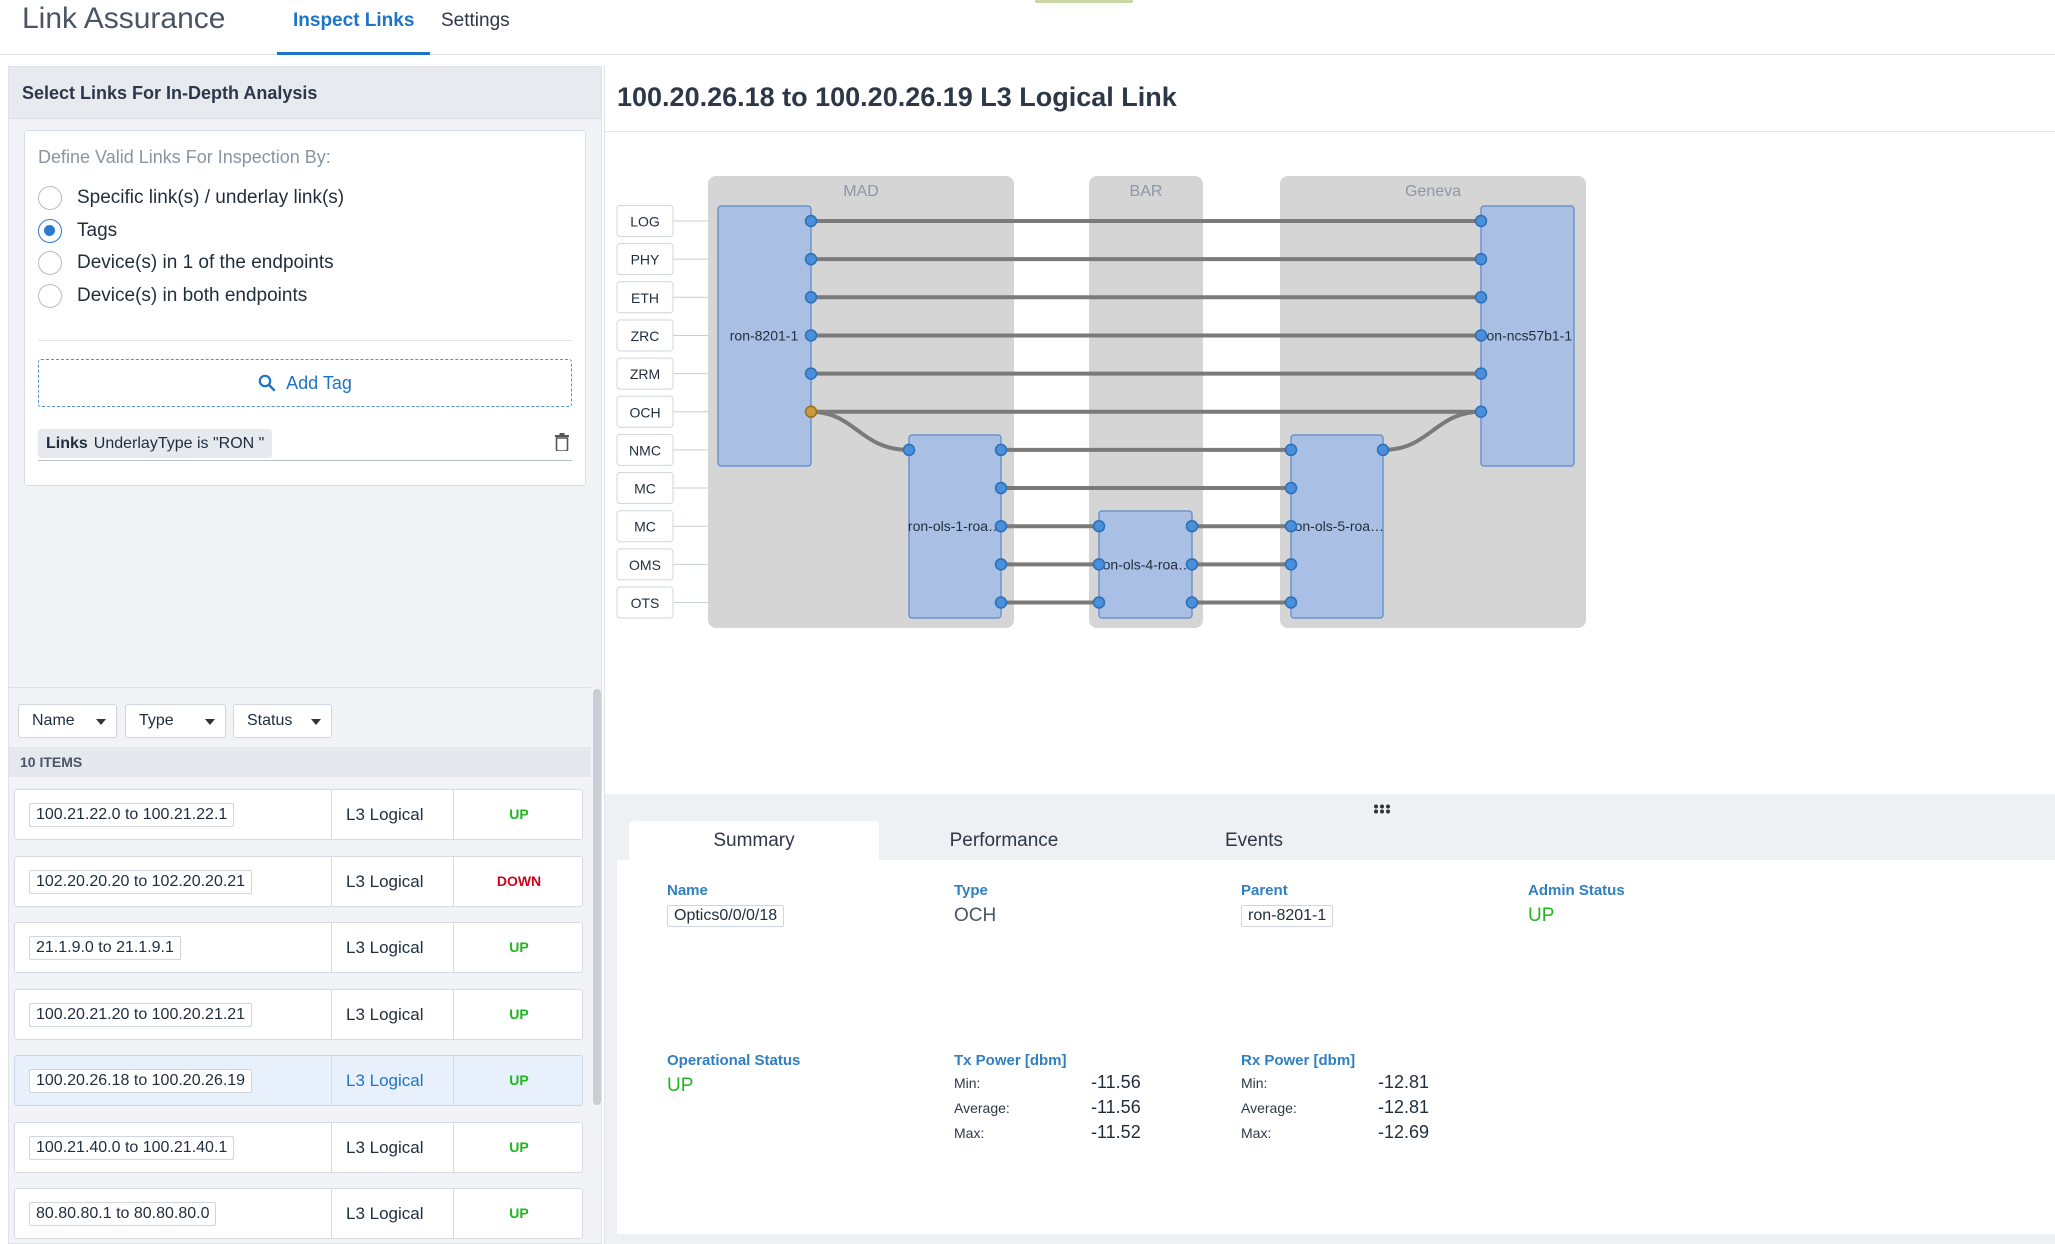 The image size is (2055, 1244). Describe the element at coordinates (156, 720) in the screenshot. I see `filter-label: Type` at that location.